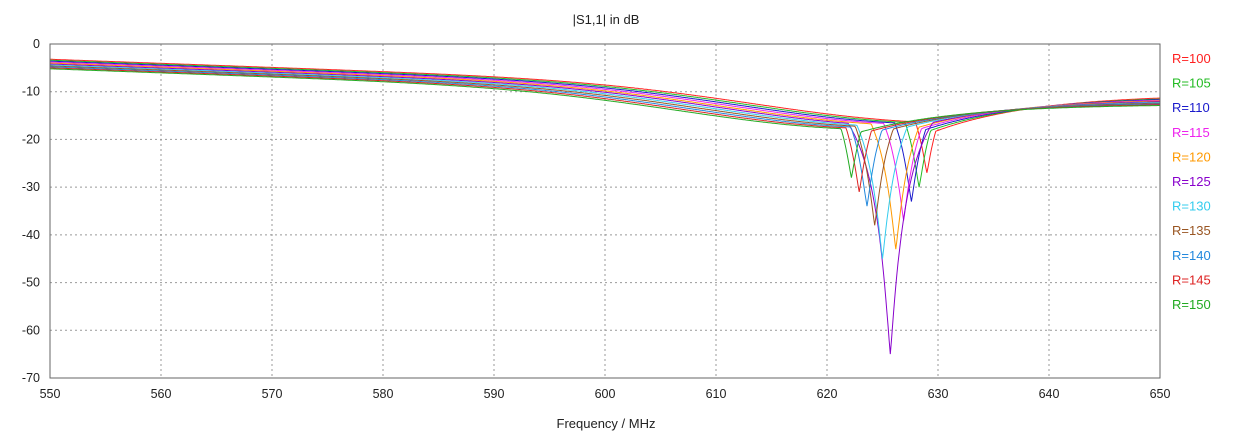 The height and width of the screenshot is (436, 1247). Describe the element at coordinates (1191, 83) in the screenshot. I see `legend-entry: R=105` at that location.